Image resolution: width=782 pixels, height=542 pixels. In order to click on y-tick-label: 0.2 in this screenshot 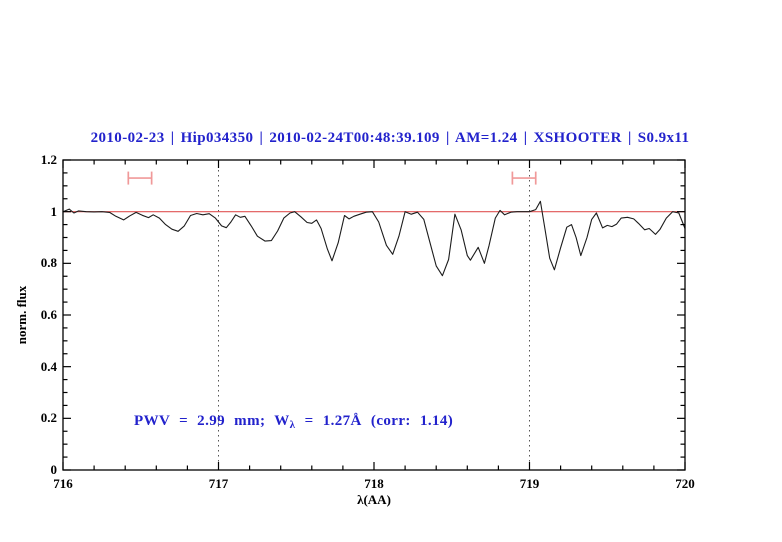, I will do `click(48, 418)`.